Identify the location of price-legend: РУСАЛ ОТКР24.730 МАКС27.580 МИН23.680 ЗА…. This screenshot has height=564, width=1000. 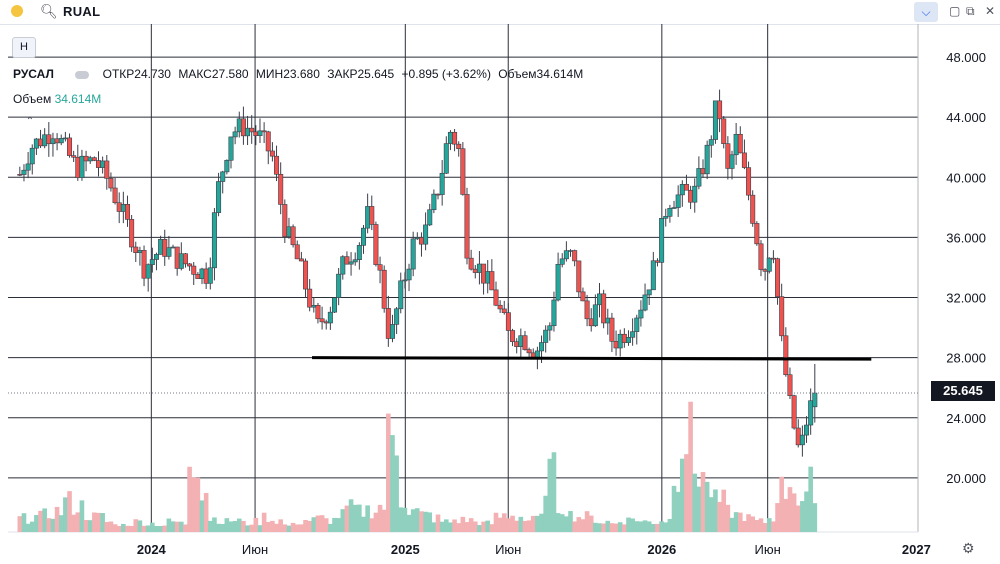
(300, 74).